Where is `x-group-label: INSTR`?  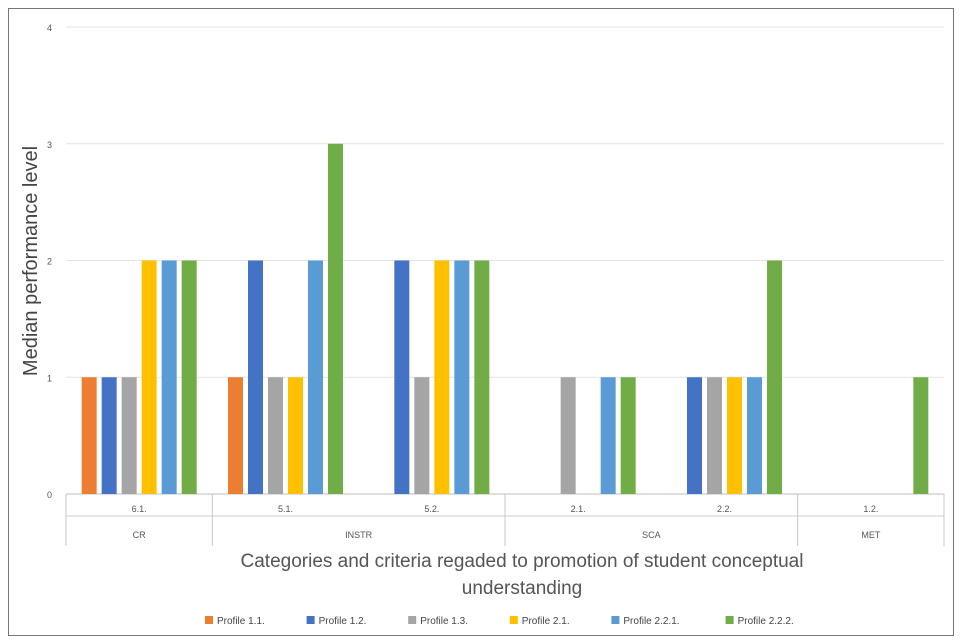 x-group-label: INSTR is located at coordinates (359, 535).